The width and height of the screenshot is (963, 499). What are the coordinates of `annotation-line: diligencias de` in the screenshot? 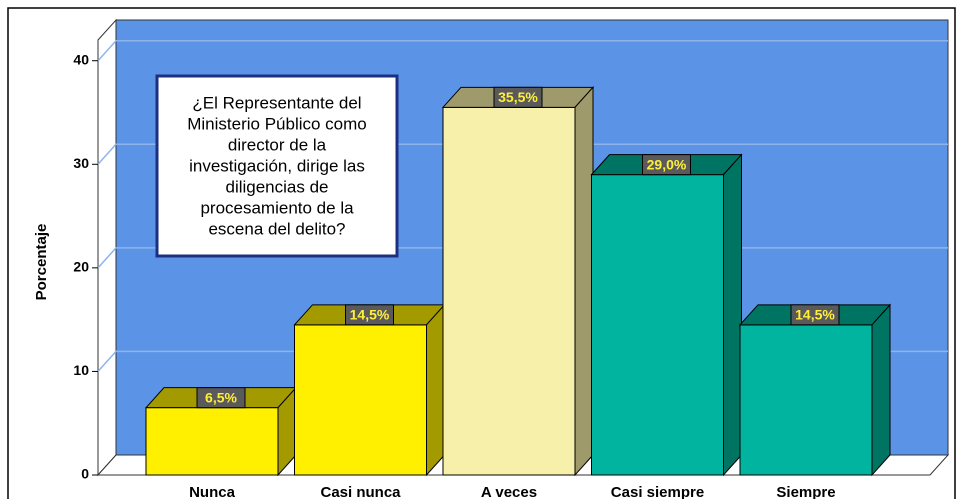 It's located at (276, 186).